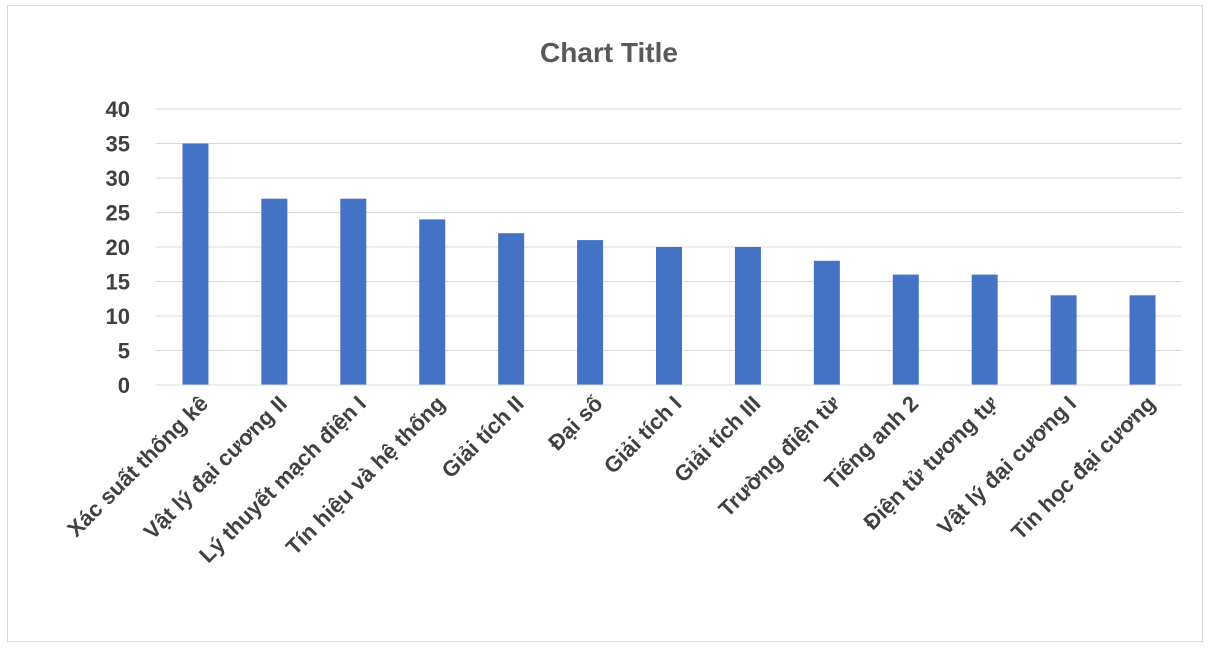 The height and width of the screenshot is (648, 1210). I want to click on x-tick-label: Xác suất thống kê, so click(137, 466).